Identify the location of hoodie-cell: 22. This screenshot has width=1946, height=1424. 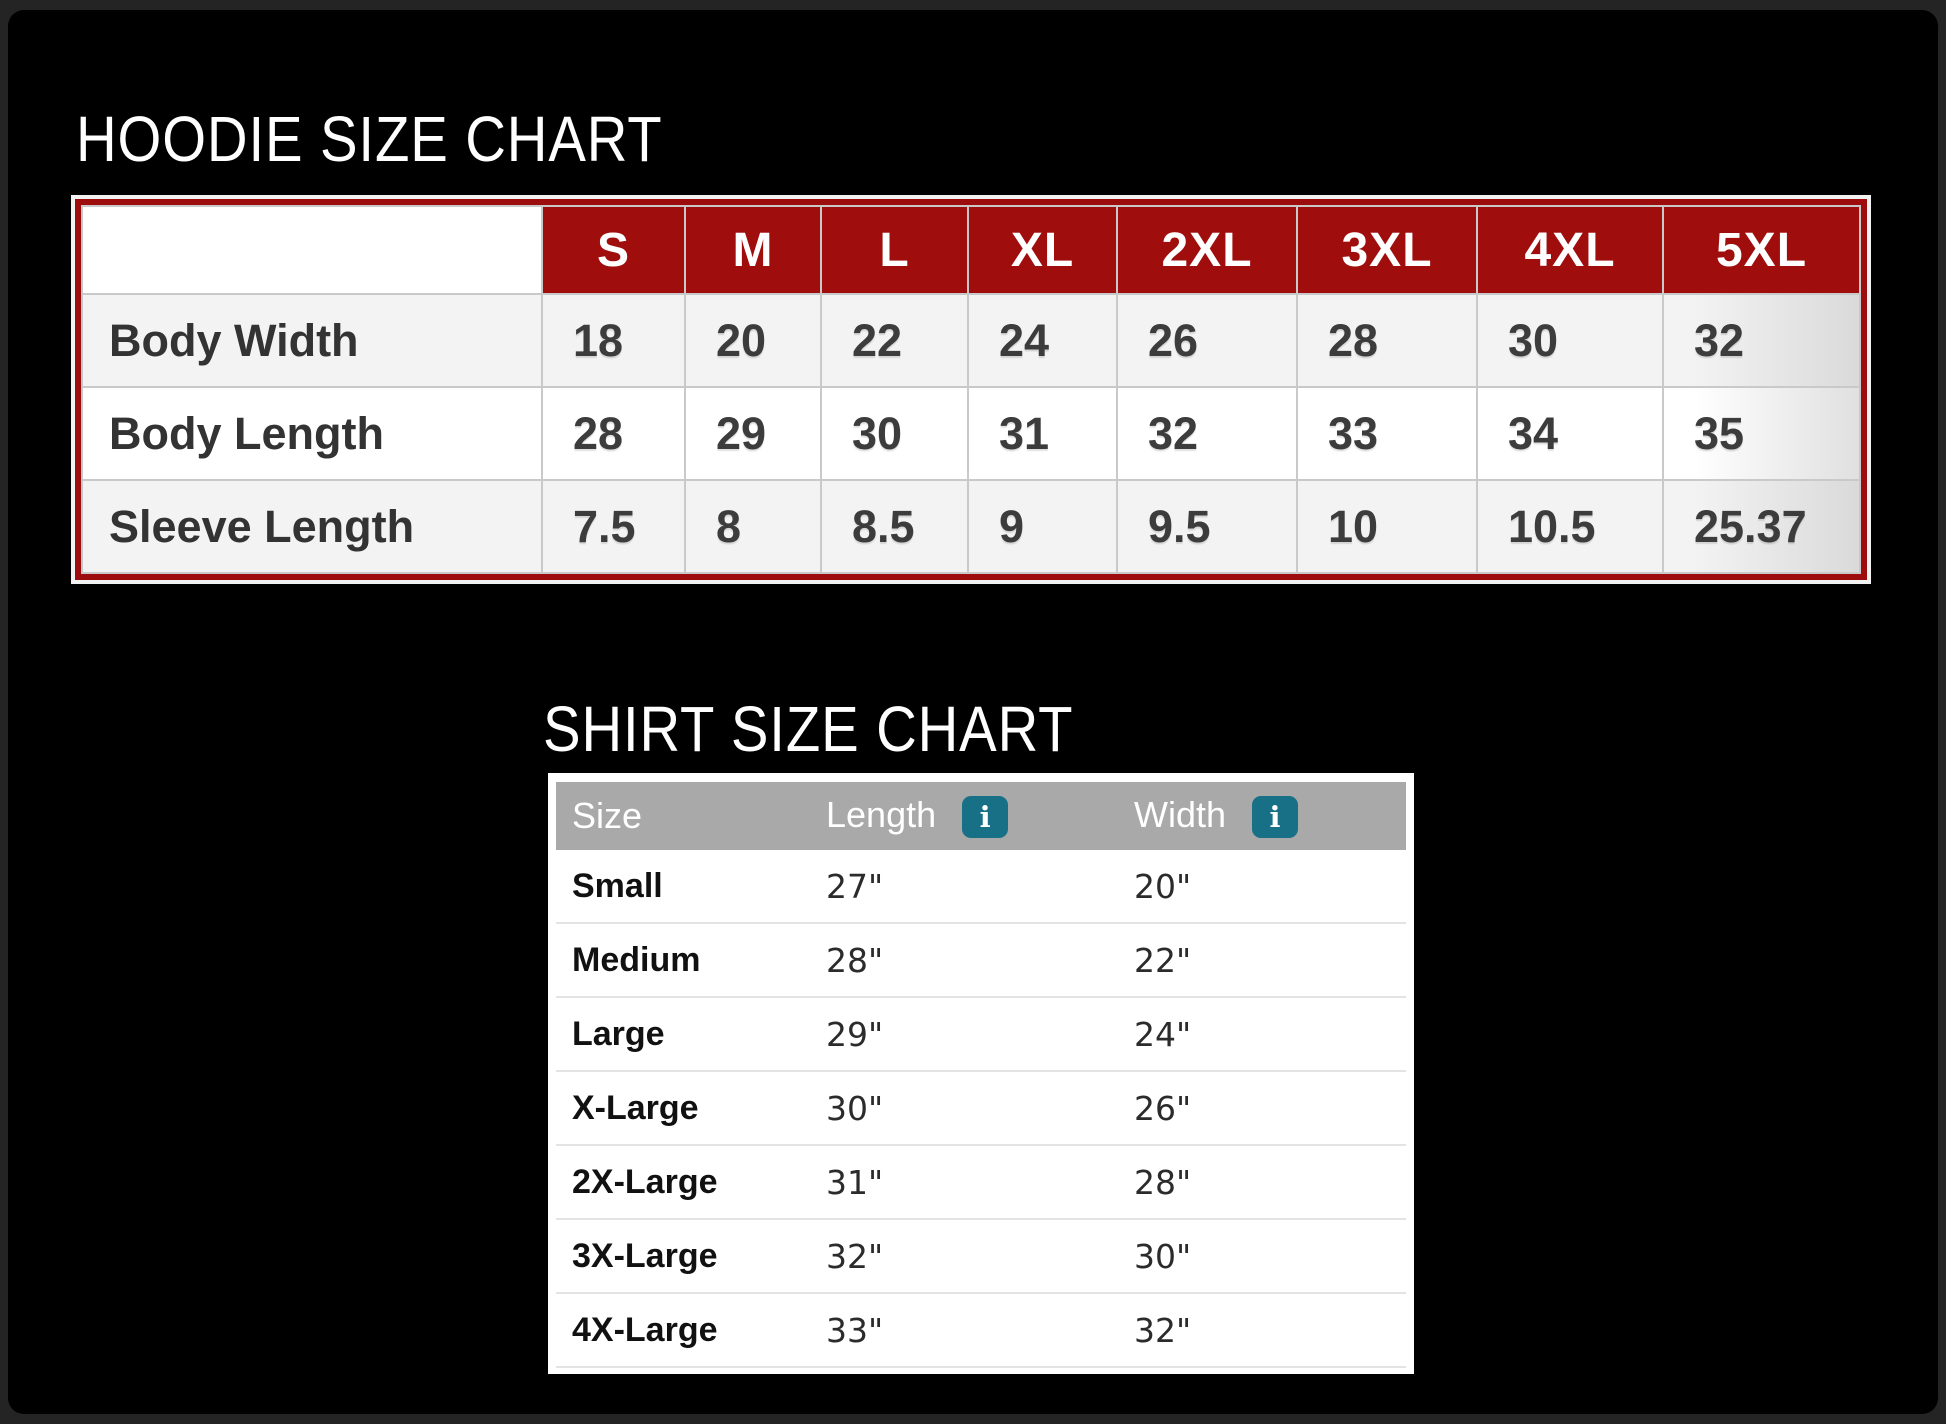
(894, 340).